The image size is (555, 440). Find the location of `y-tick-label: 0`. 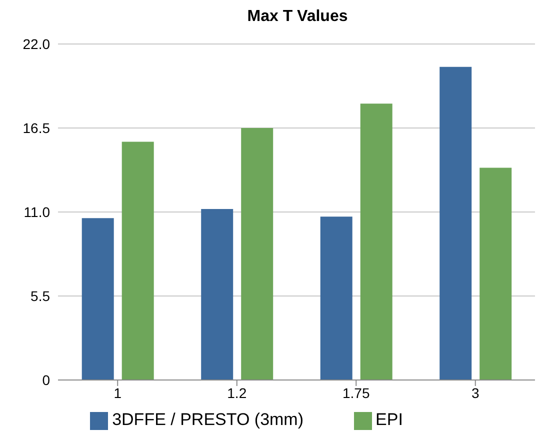

y-tick-label: 0 is located at coordinates (46, 380).